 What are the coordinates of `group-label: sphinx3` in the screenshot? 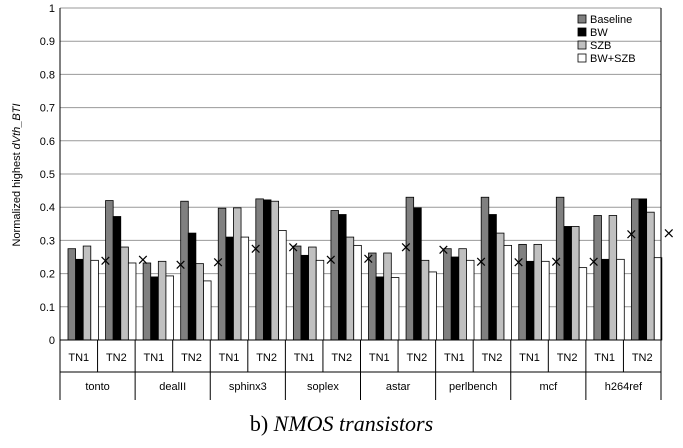 It's located at (248, 387).